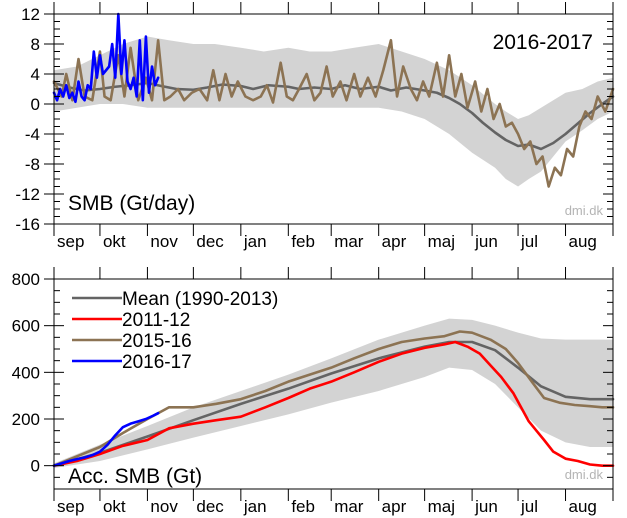 Image resolution: width=627 pixels, height=518 pixels. I want to click on y-tick-label: -12, so click(27, 194).